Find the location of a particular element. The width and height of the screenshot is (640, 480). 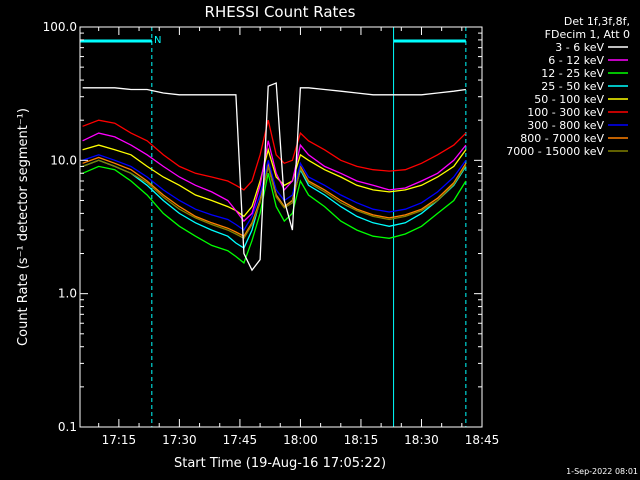

y-axis-label: Count Rate (s⁻¹ detector segment⁻¹) is located at coordinates (23, 227).